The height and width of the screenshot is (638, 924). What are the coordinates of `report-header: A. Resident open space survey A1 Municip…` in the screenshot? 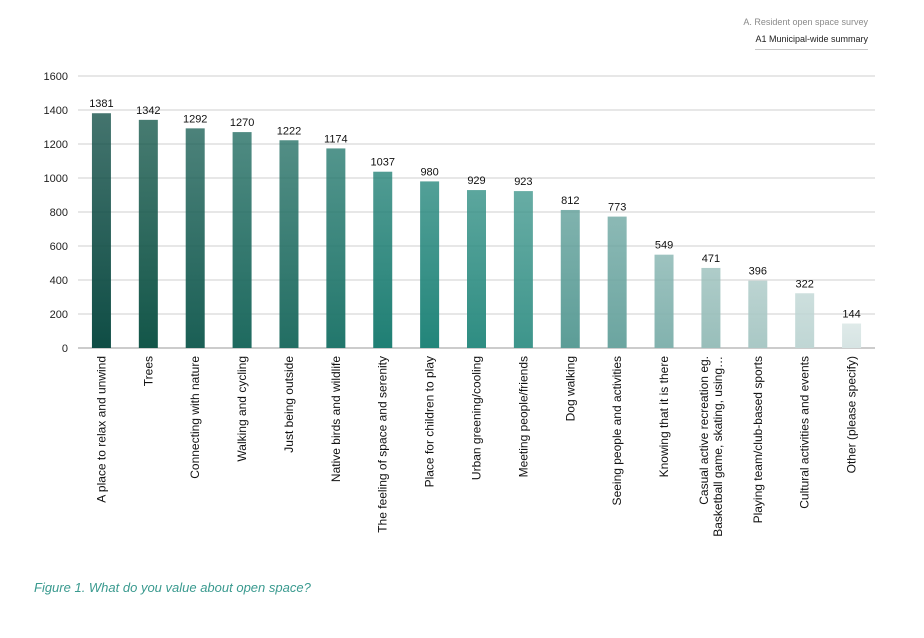 It's located at (805, 33).